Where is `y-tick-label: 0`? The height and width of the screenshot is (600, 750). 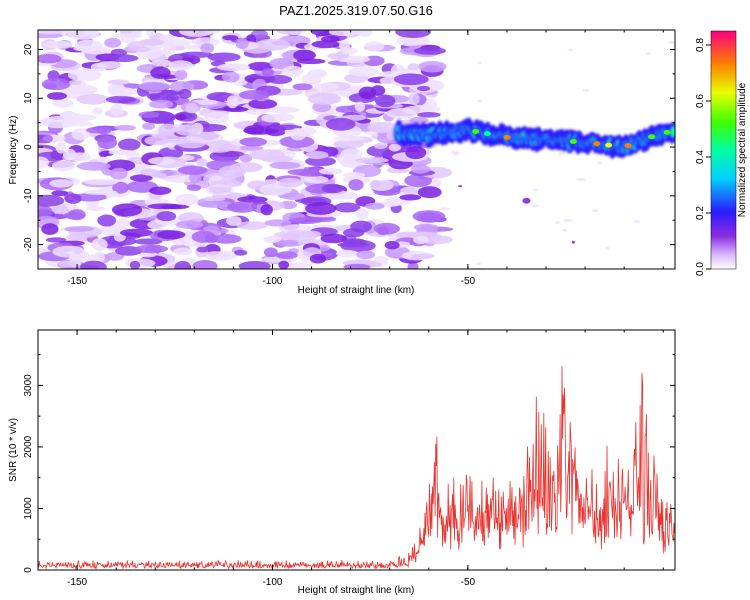 y-tick-label: 0 is located at coordinates (28, 570).